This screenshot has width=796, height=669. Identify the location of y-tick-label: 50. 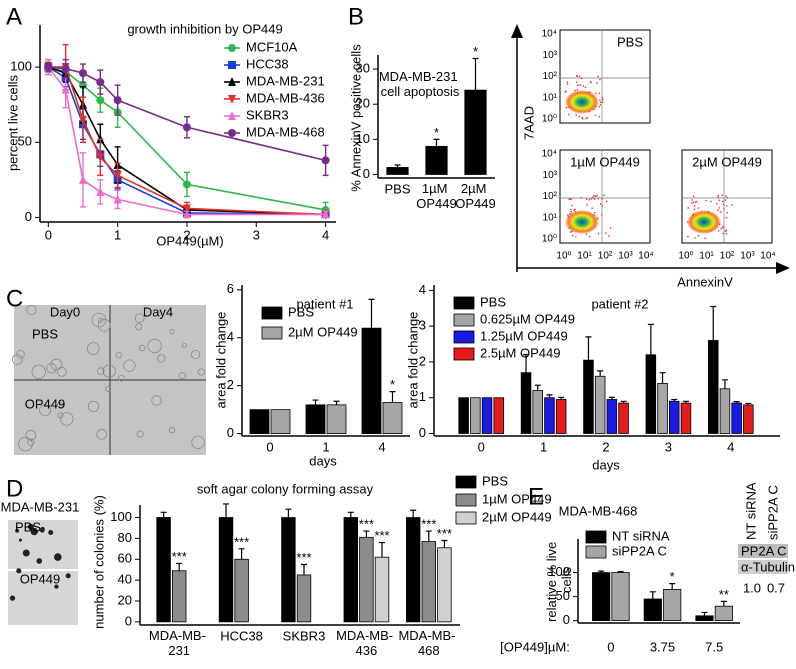
(563, 595).